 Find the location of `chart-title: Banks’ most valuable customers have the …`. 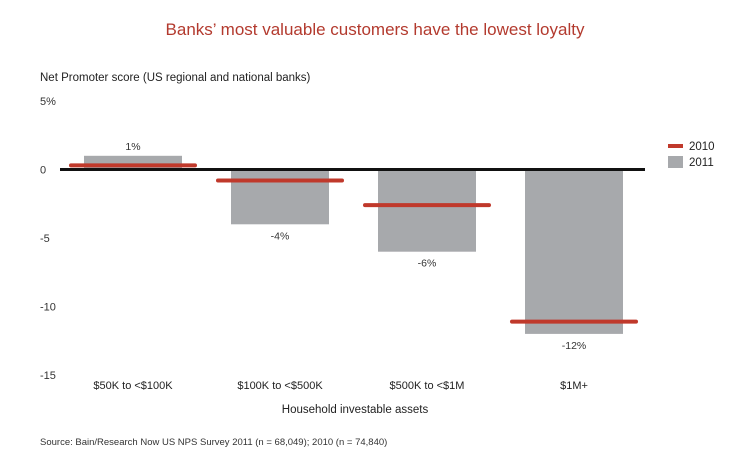

chart-title: Banks’ most valuable customers have the … is located at coordinates (375, 29).